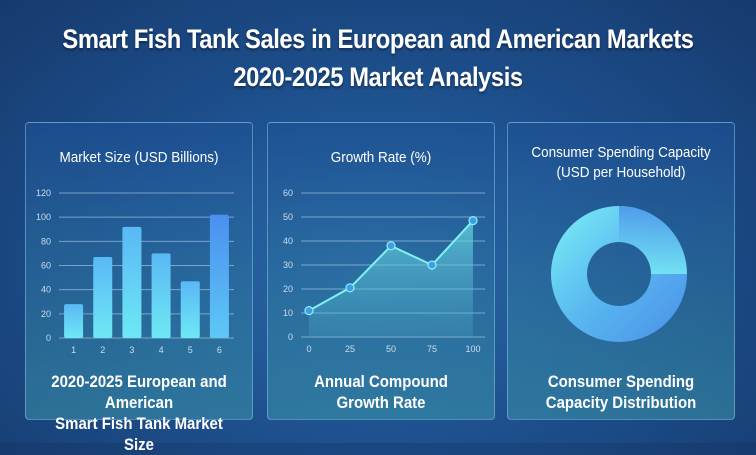  Describe the element at coordinates (288, 217) in the screenshot. I see `y-tick-label: 50` at that location.